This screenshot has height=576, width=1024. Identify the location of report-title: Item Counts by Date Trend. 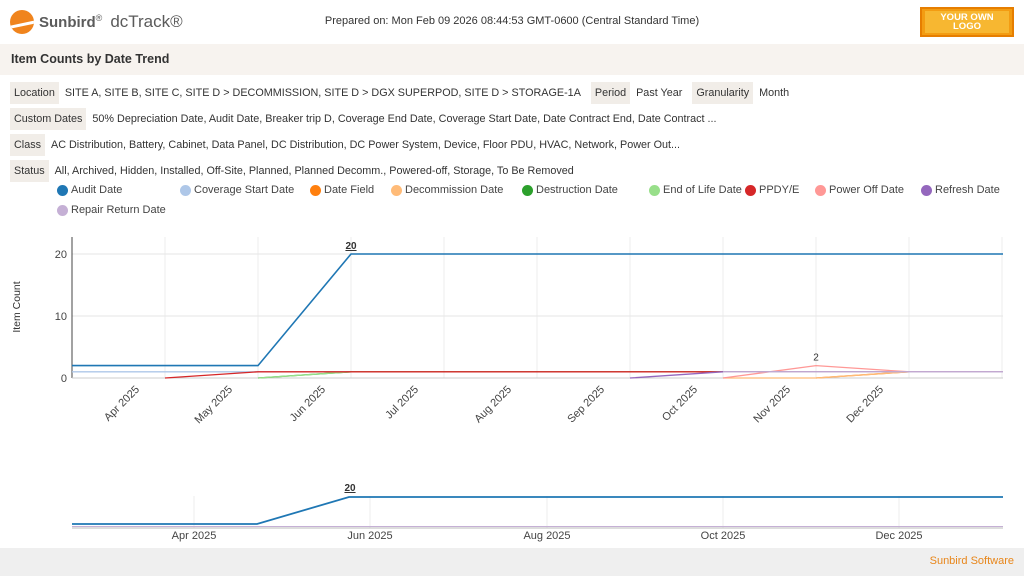
(512, 59).